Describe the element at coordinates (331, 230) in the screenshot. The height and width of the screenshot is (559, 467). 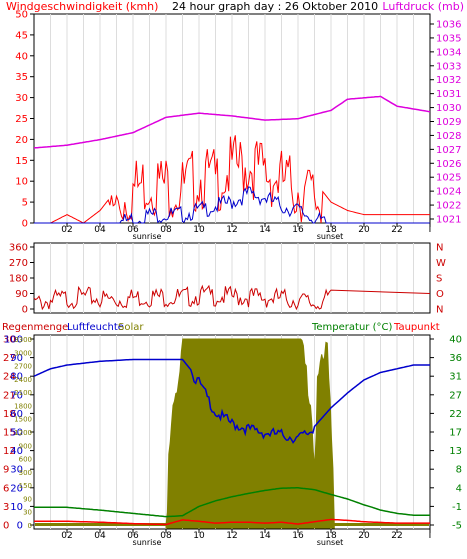
I see `x-tick-label: 18` at that location.